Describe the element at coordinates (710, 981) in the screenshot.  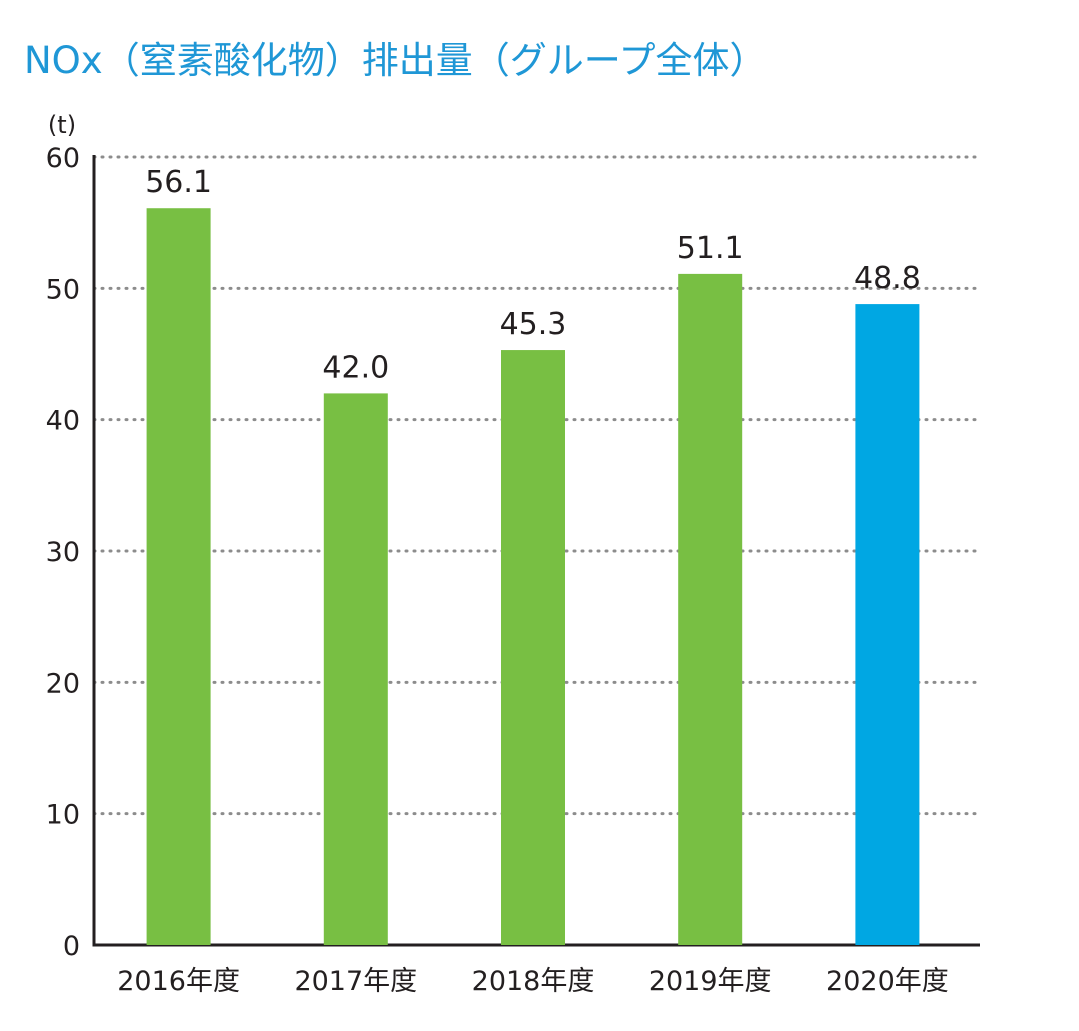
I see `x-tick-label: 2019年度` at that location.